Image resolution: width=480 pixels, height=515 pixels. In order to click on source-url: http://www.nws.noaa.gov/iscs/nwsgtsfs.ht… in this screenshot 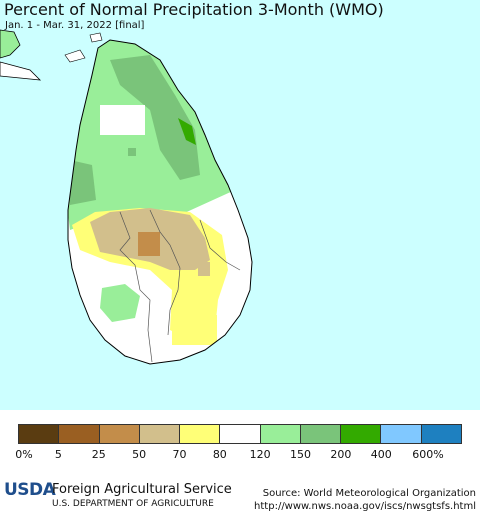, I will do `click(365, 506)`.